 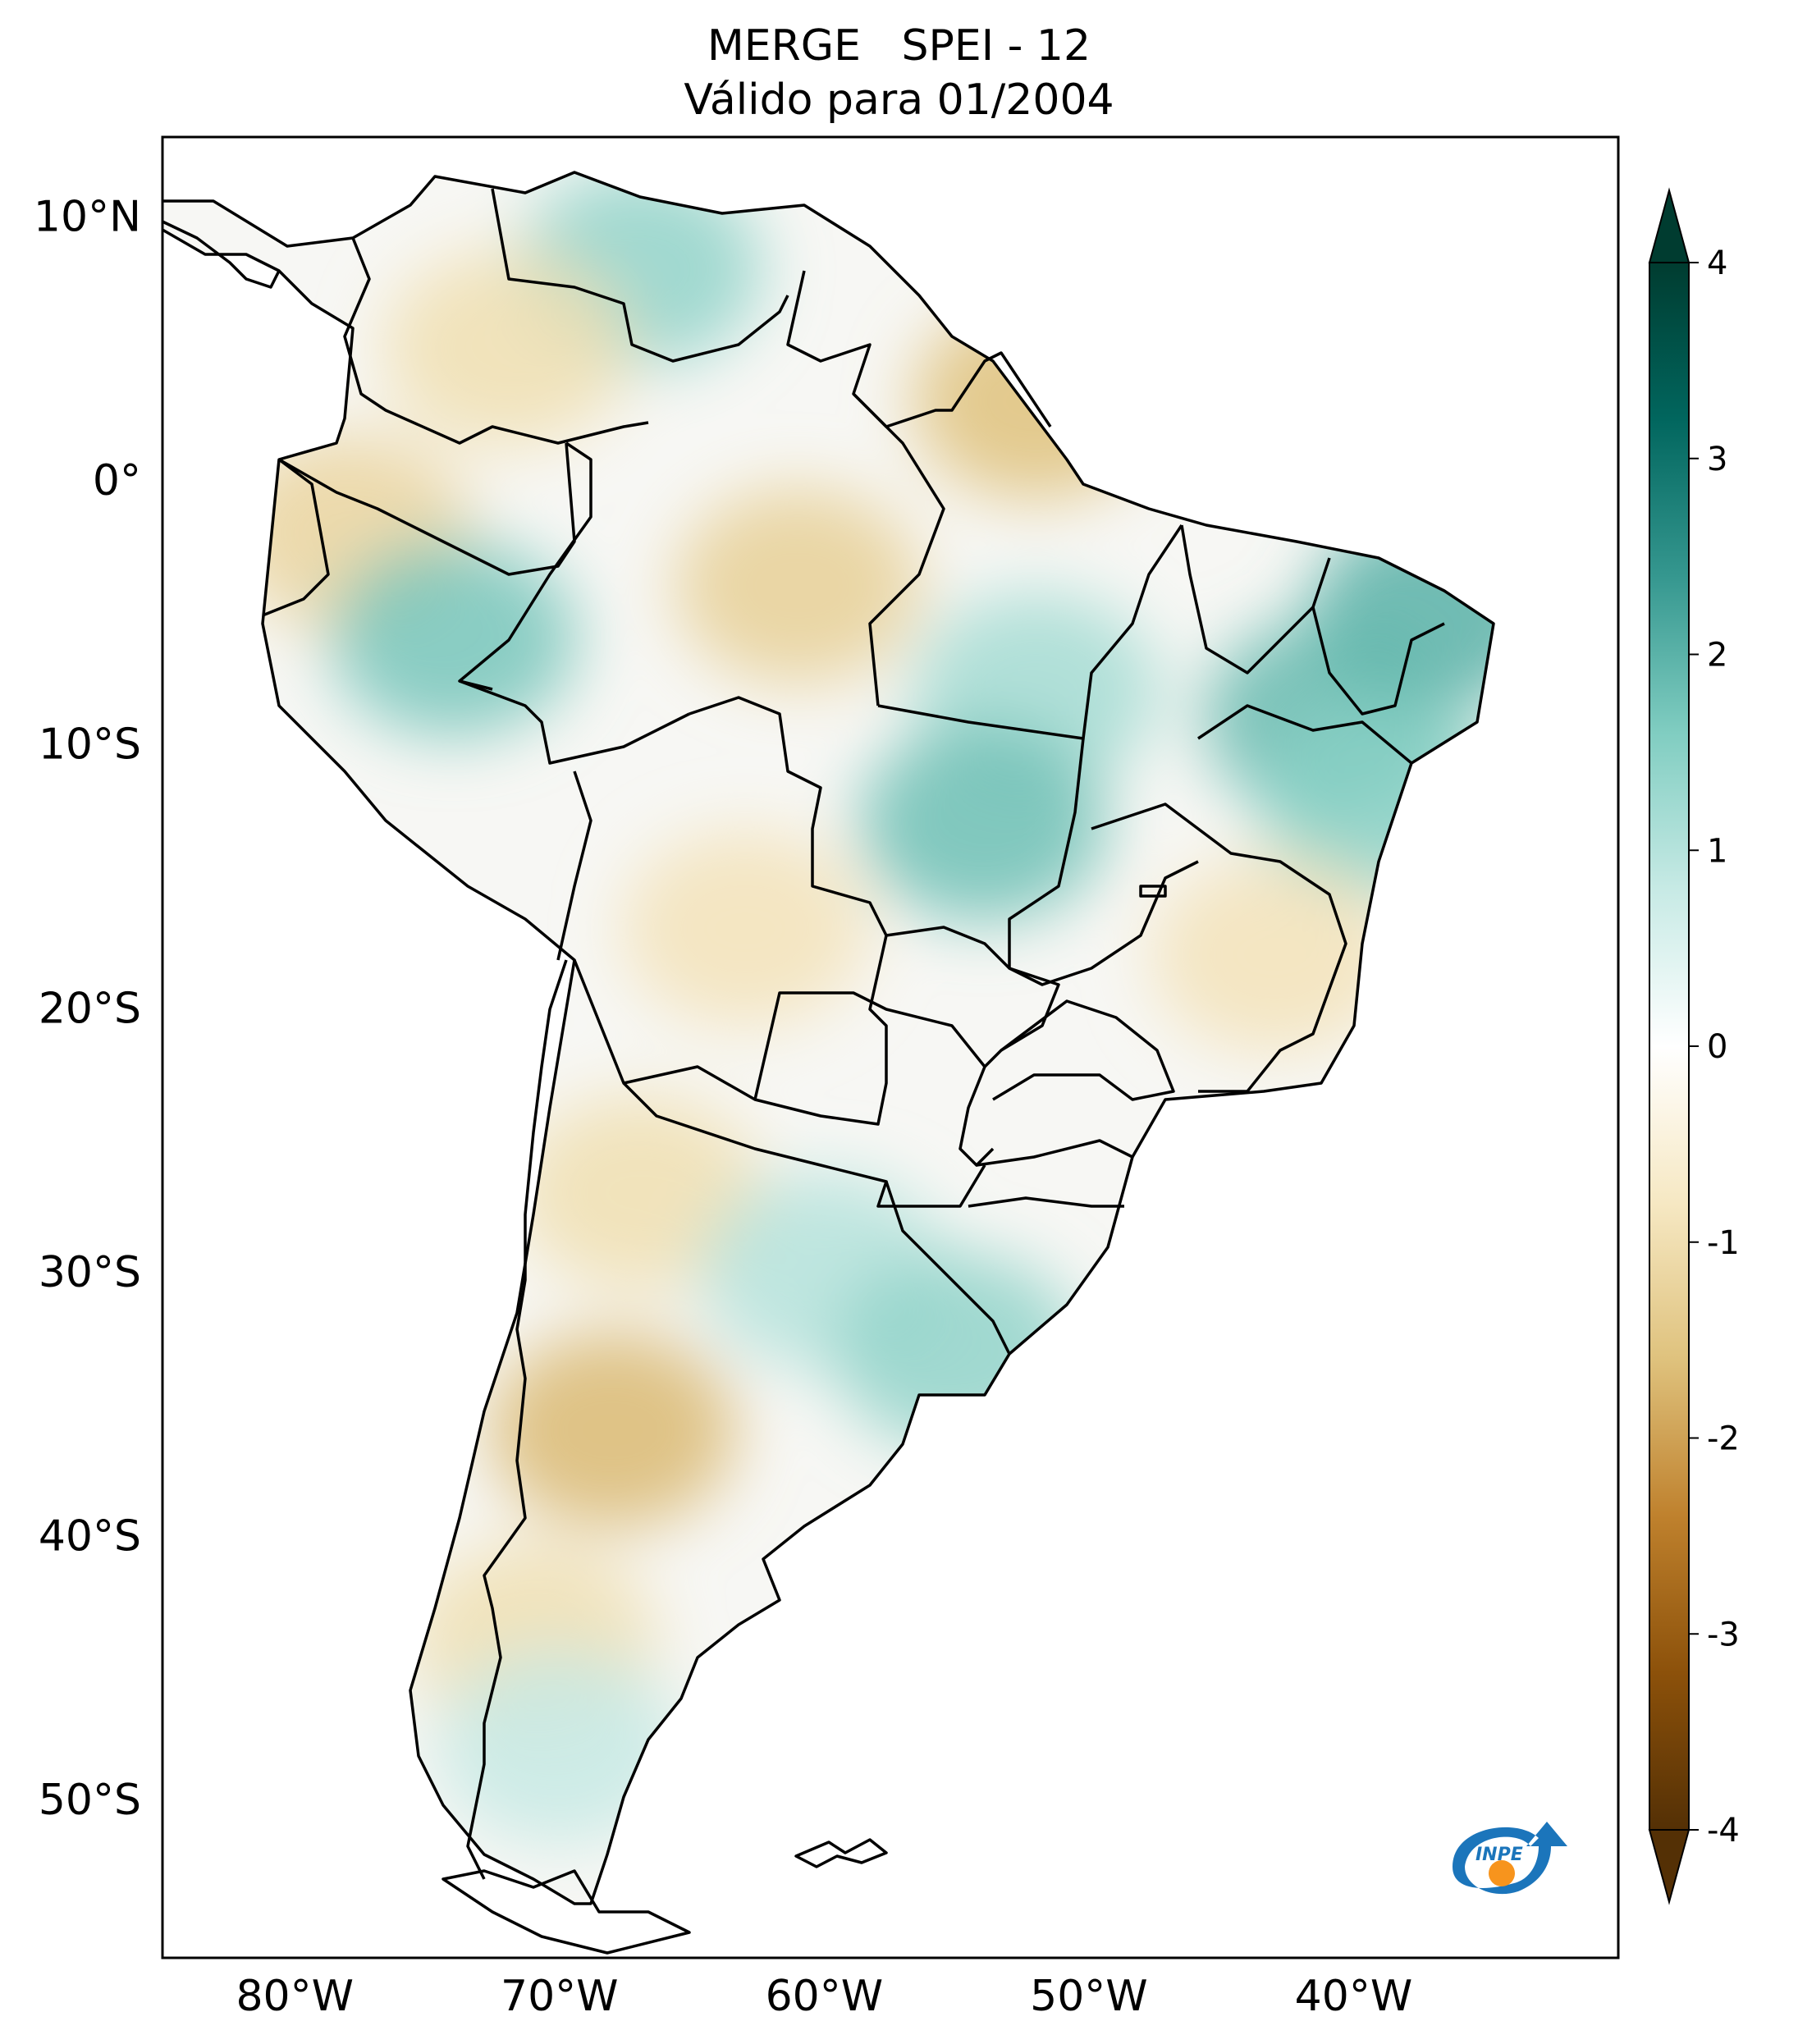 What do you see at coordinates (1669, 225) in the screenshot?
I see `colorbar-upper-extension` at bounding box center [1669, 225].